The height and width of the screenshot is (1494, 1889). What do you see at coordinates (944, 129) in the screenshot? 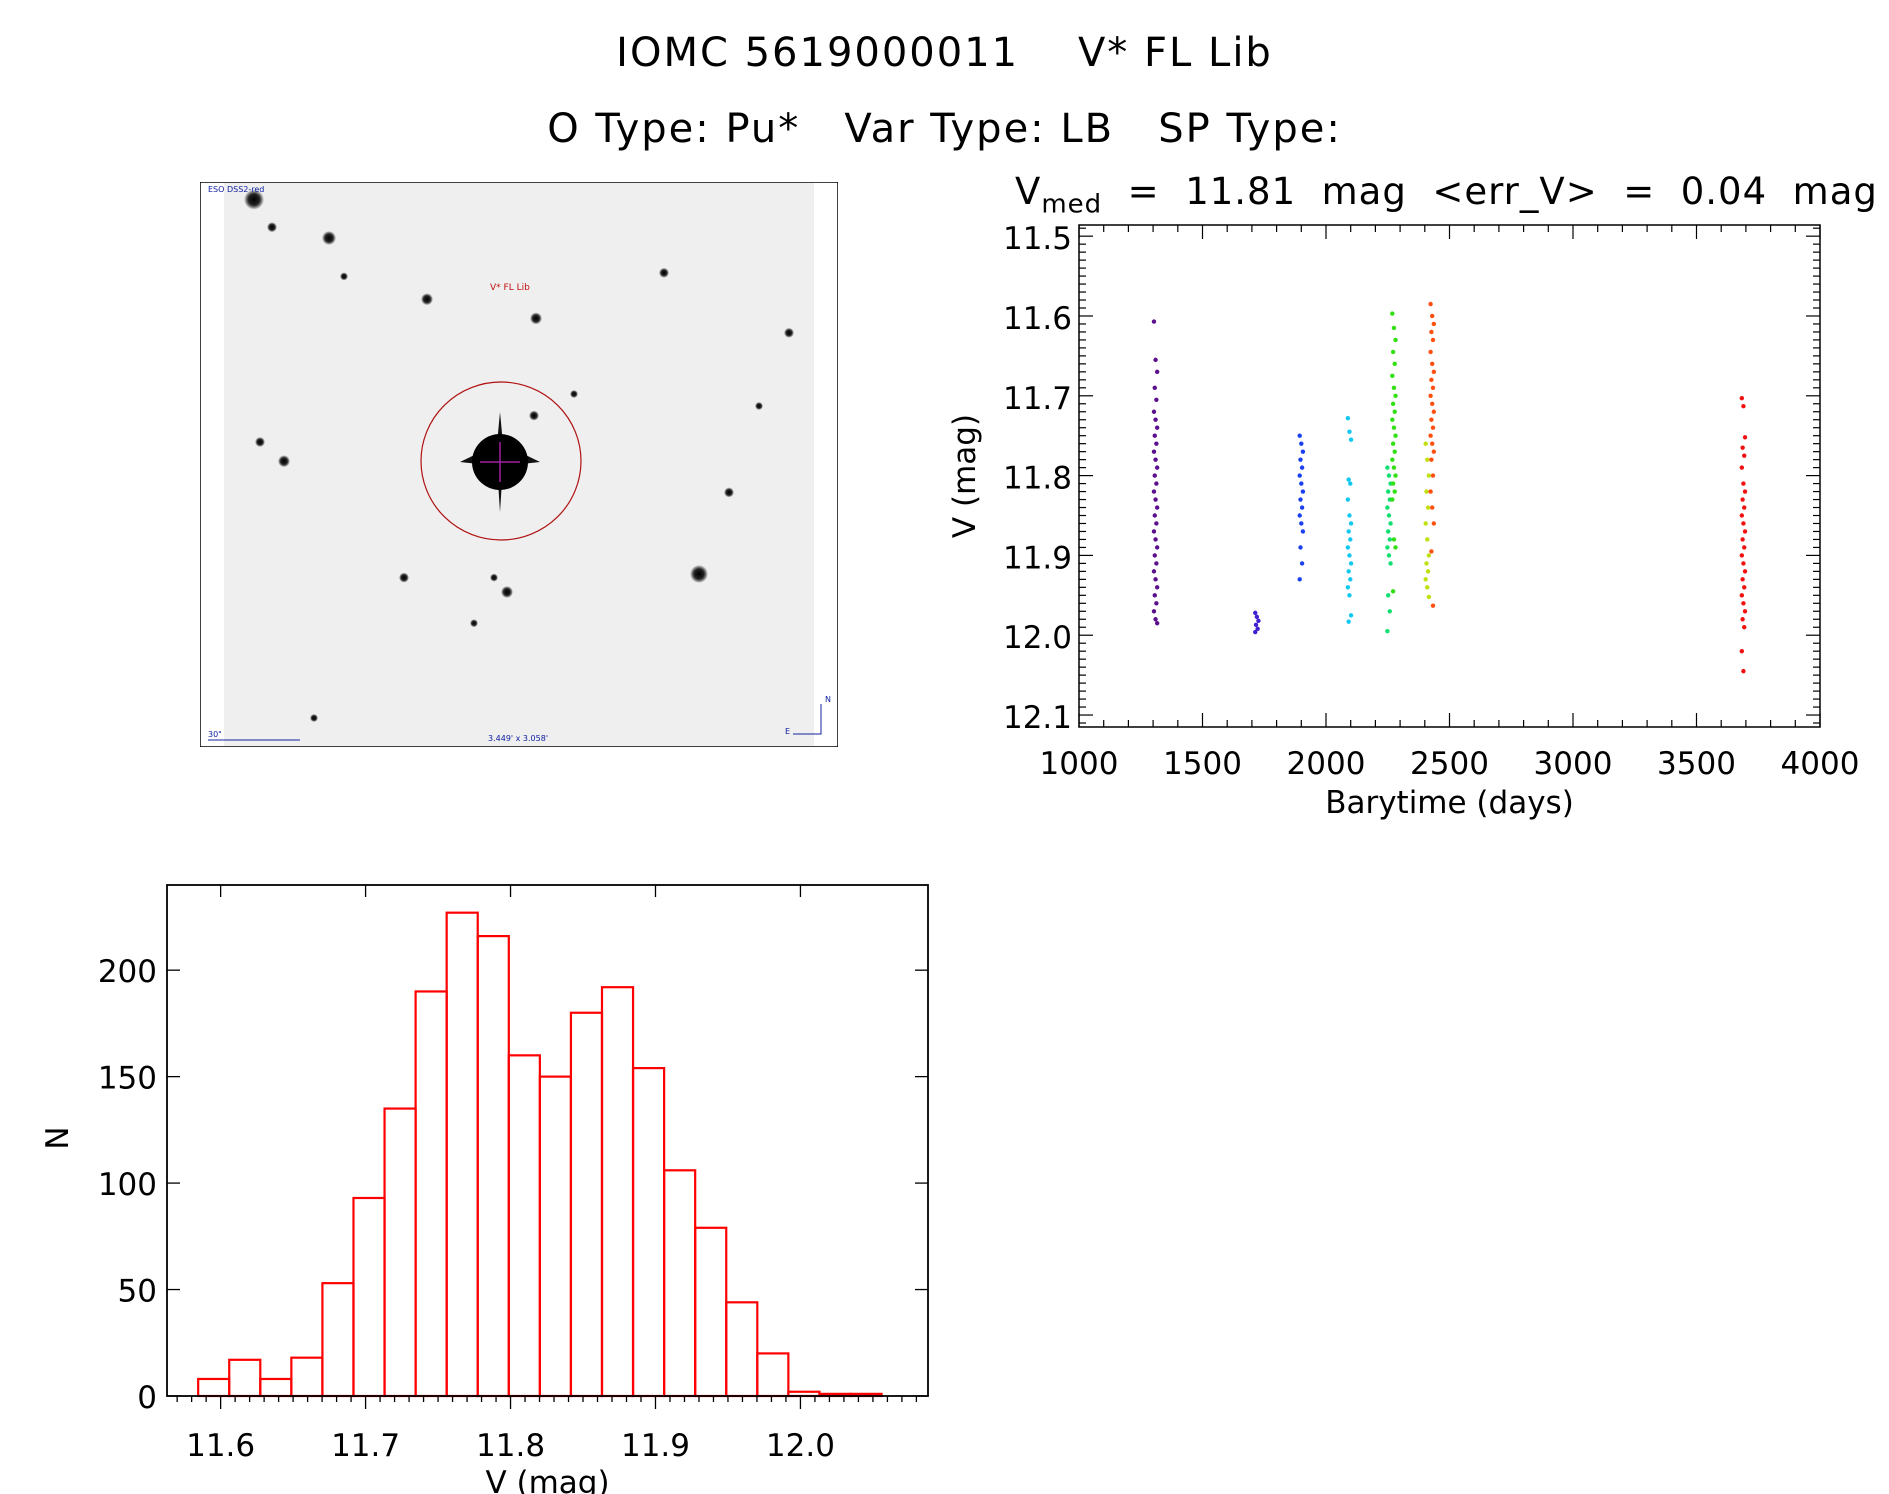
I see `chart-subtitle: O Type: Pu* Var Type: LB SP Type:` at bounding box center [944, 129].